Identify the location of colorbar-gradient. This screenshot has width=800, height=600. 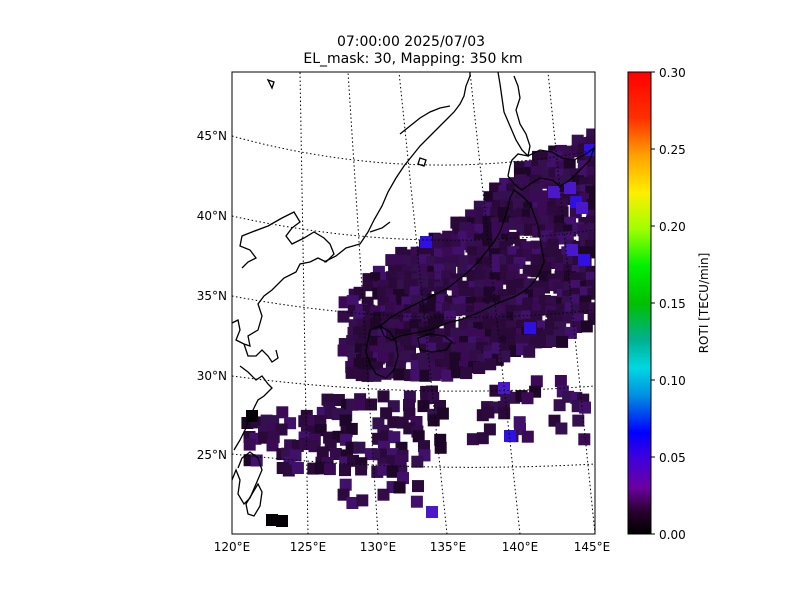
(639, 303).